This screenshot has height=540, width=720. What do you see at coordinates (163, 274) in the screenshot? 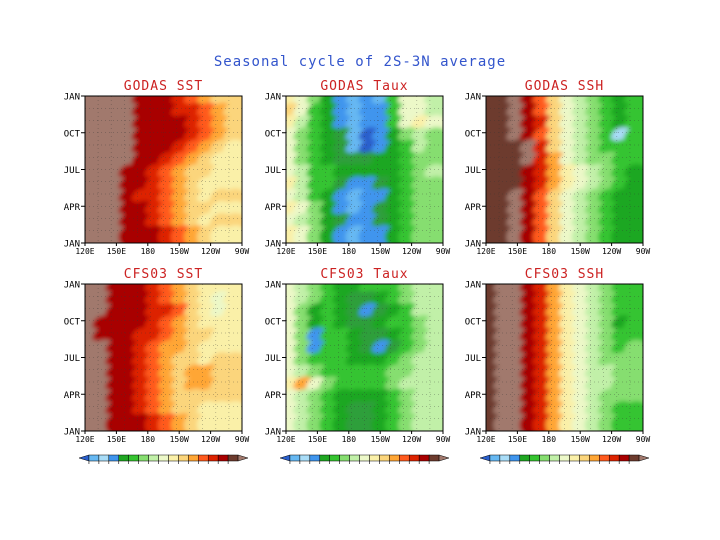
I see `panel-title: CFS03 SST` at bounding box center [163, 274].